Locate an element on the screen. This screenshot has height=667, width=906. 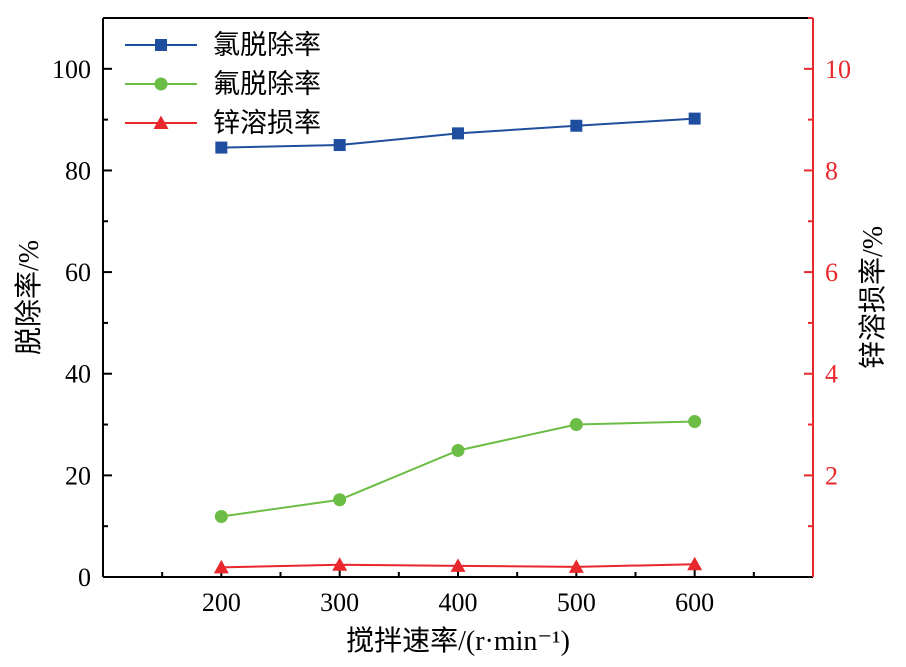
left-y-axis-title: 脱除率/% is located at coordinates (29, 297).